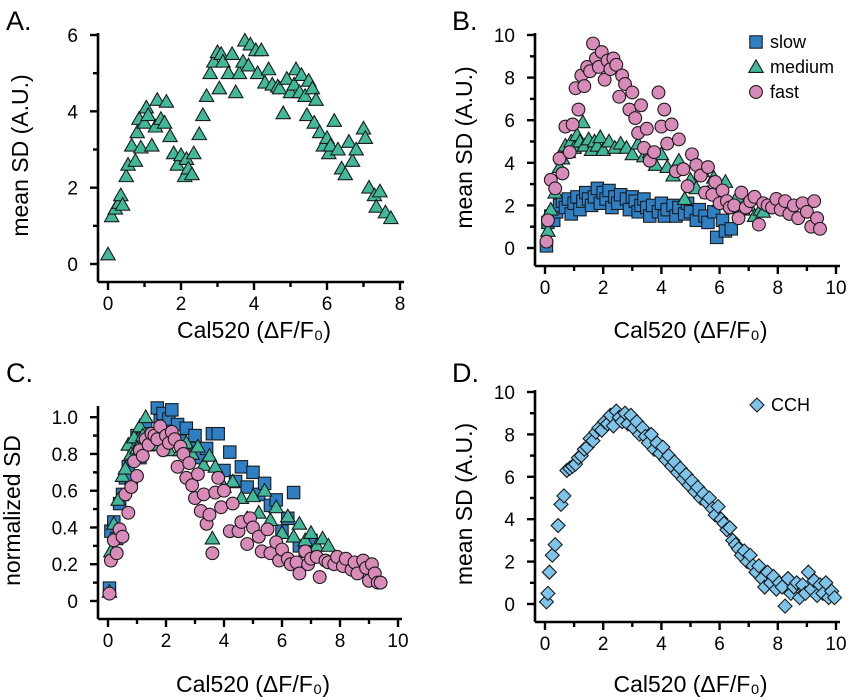 The height and width of the screenshot is (700, 850). What do you see at coordinates (65, 455) in the screenshot?
I see `y-tick-label: 0.8` at bounding box center [65, 455].